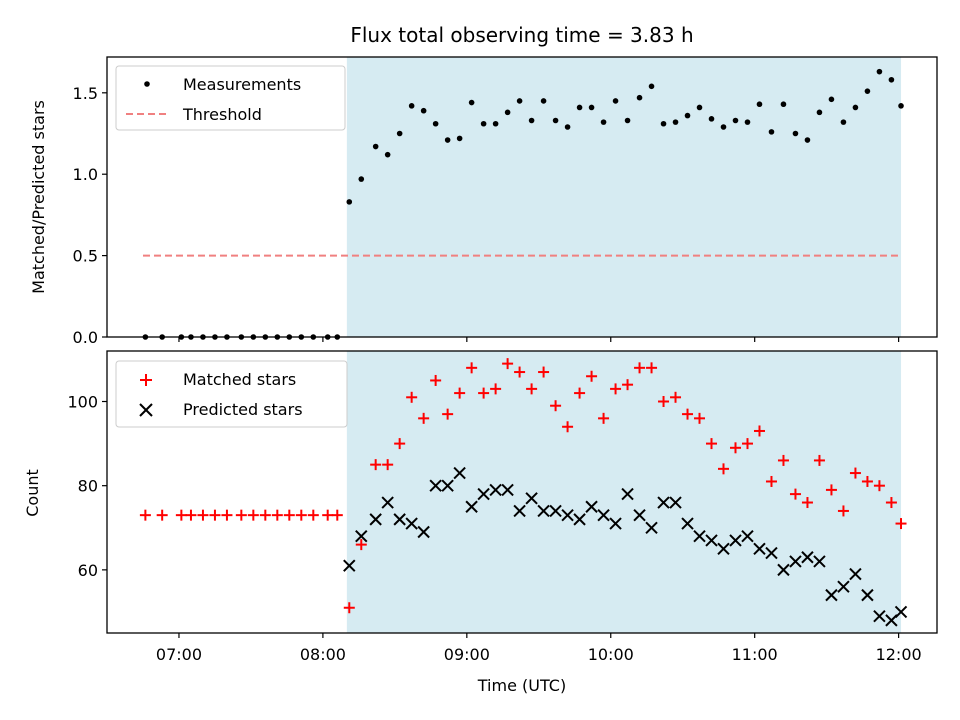  Describe the element at coordinates (755, 654) in the screenshot. I see `x-tick-label: 11:00` at that location.